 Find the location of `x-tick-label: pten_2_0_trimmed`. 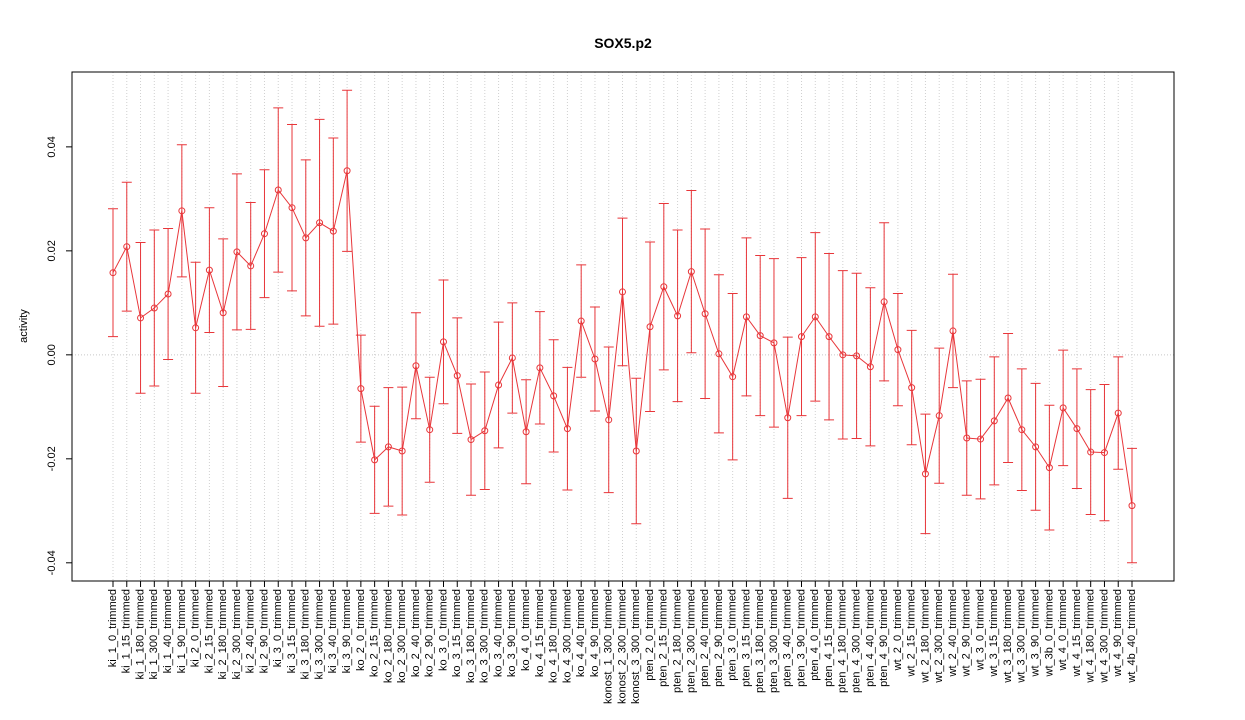

x-tick-label: pten_2_0_trimmed is located at coordinates (650, 635).